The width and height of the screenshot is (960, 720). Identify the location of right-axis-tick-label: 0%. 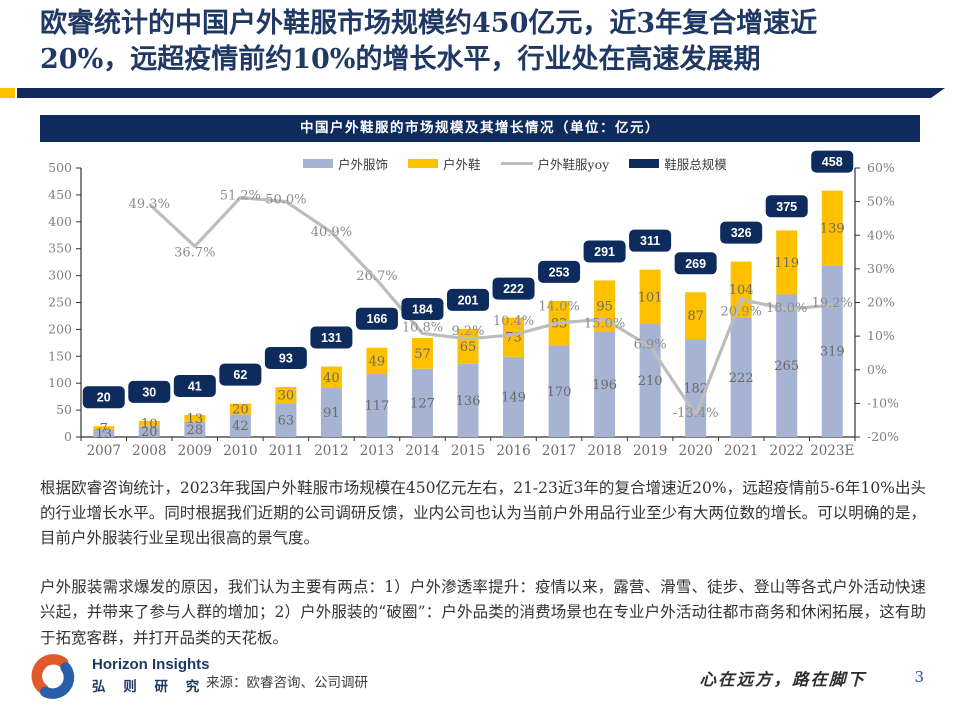
(877, 369).